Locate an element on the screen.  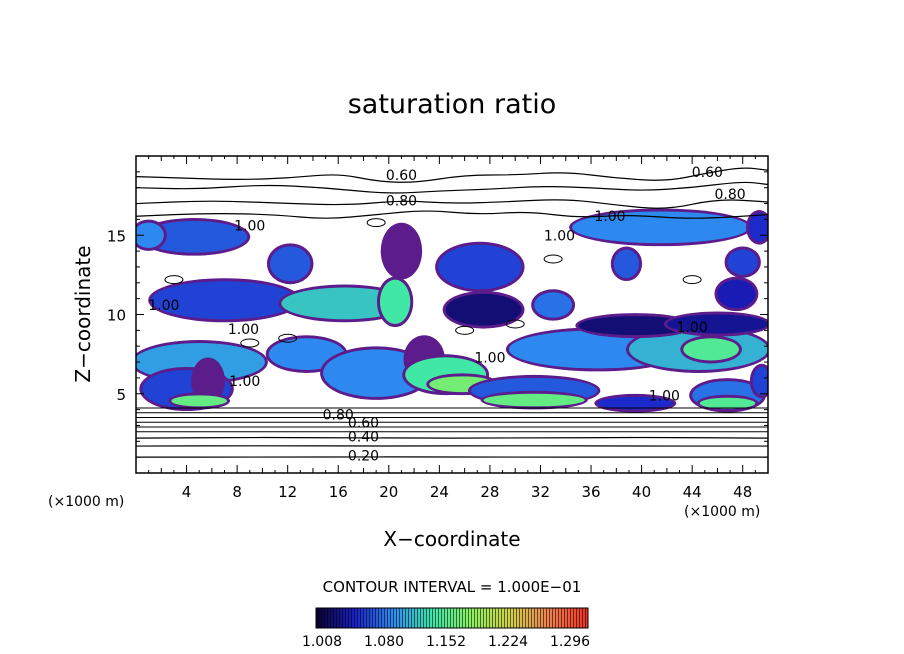
chart-title: saturation ratio is located at coordinates (452, 104).